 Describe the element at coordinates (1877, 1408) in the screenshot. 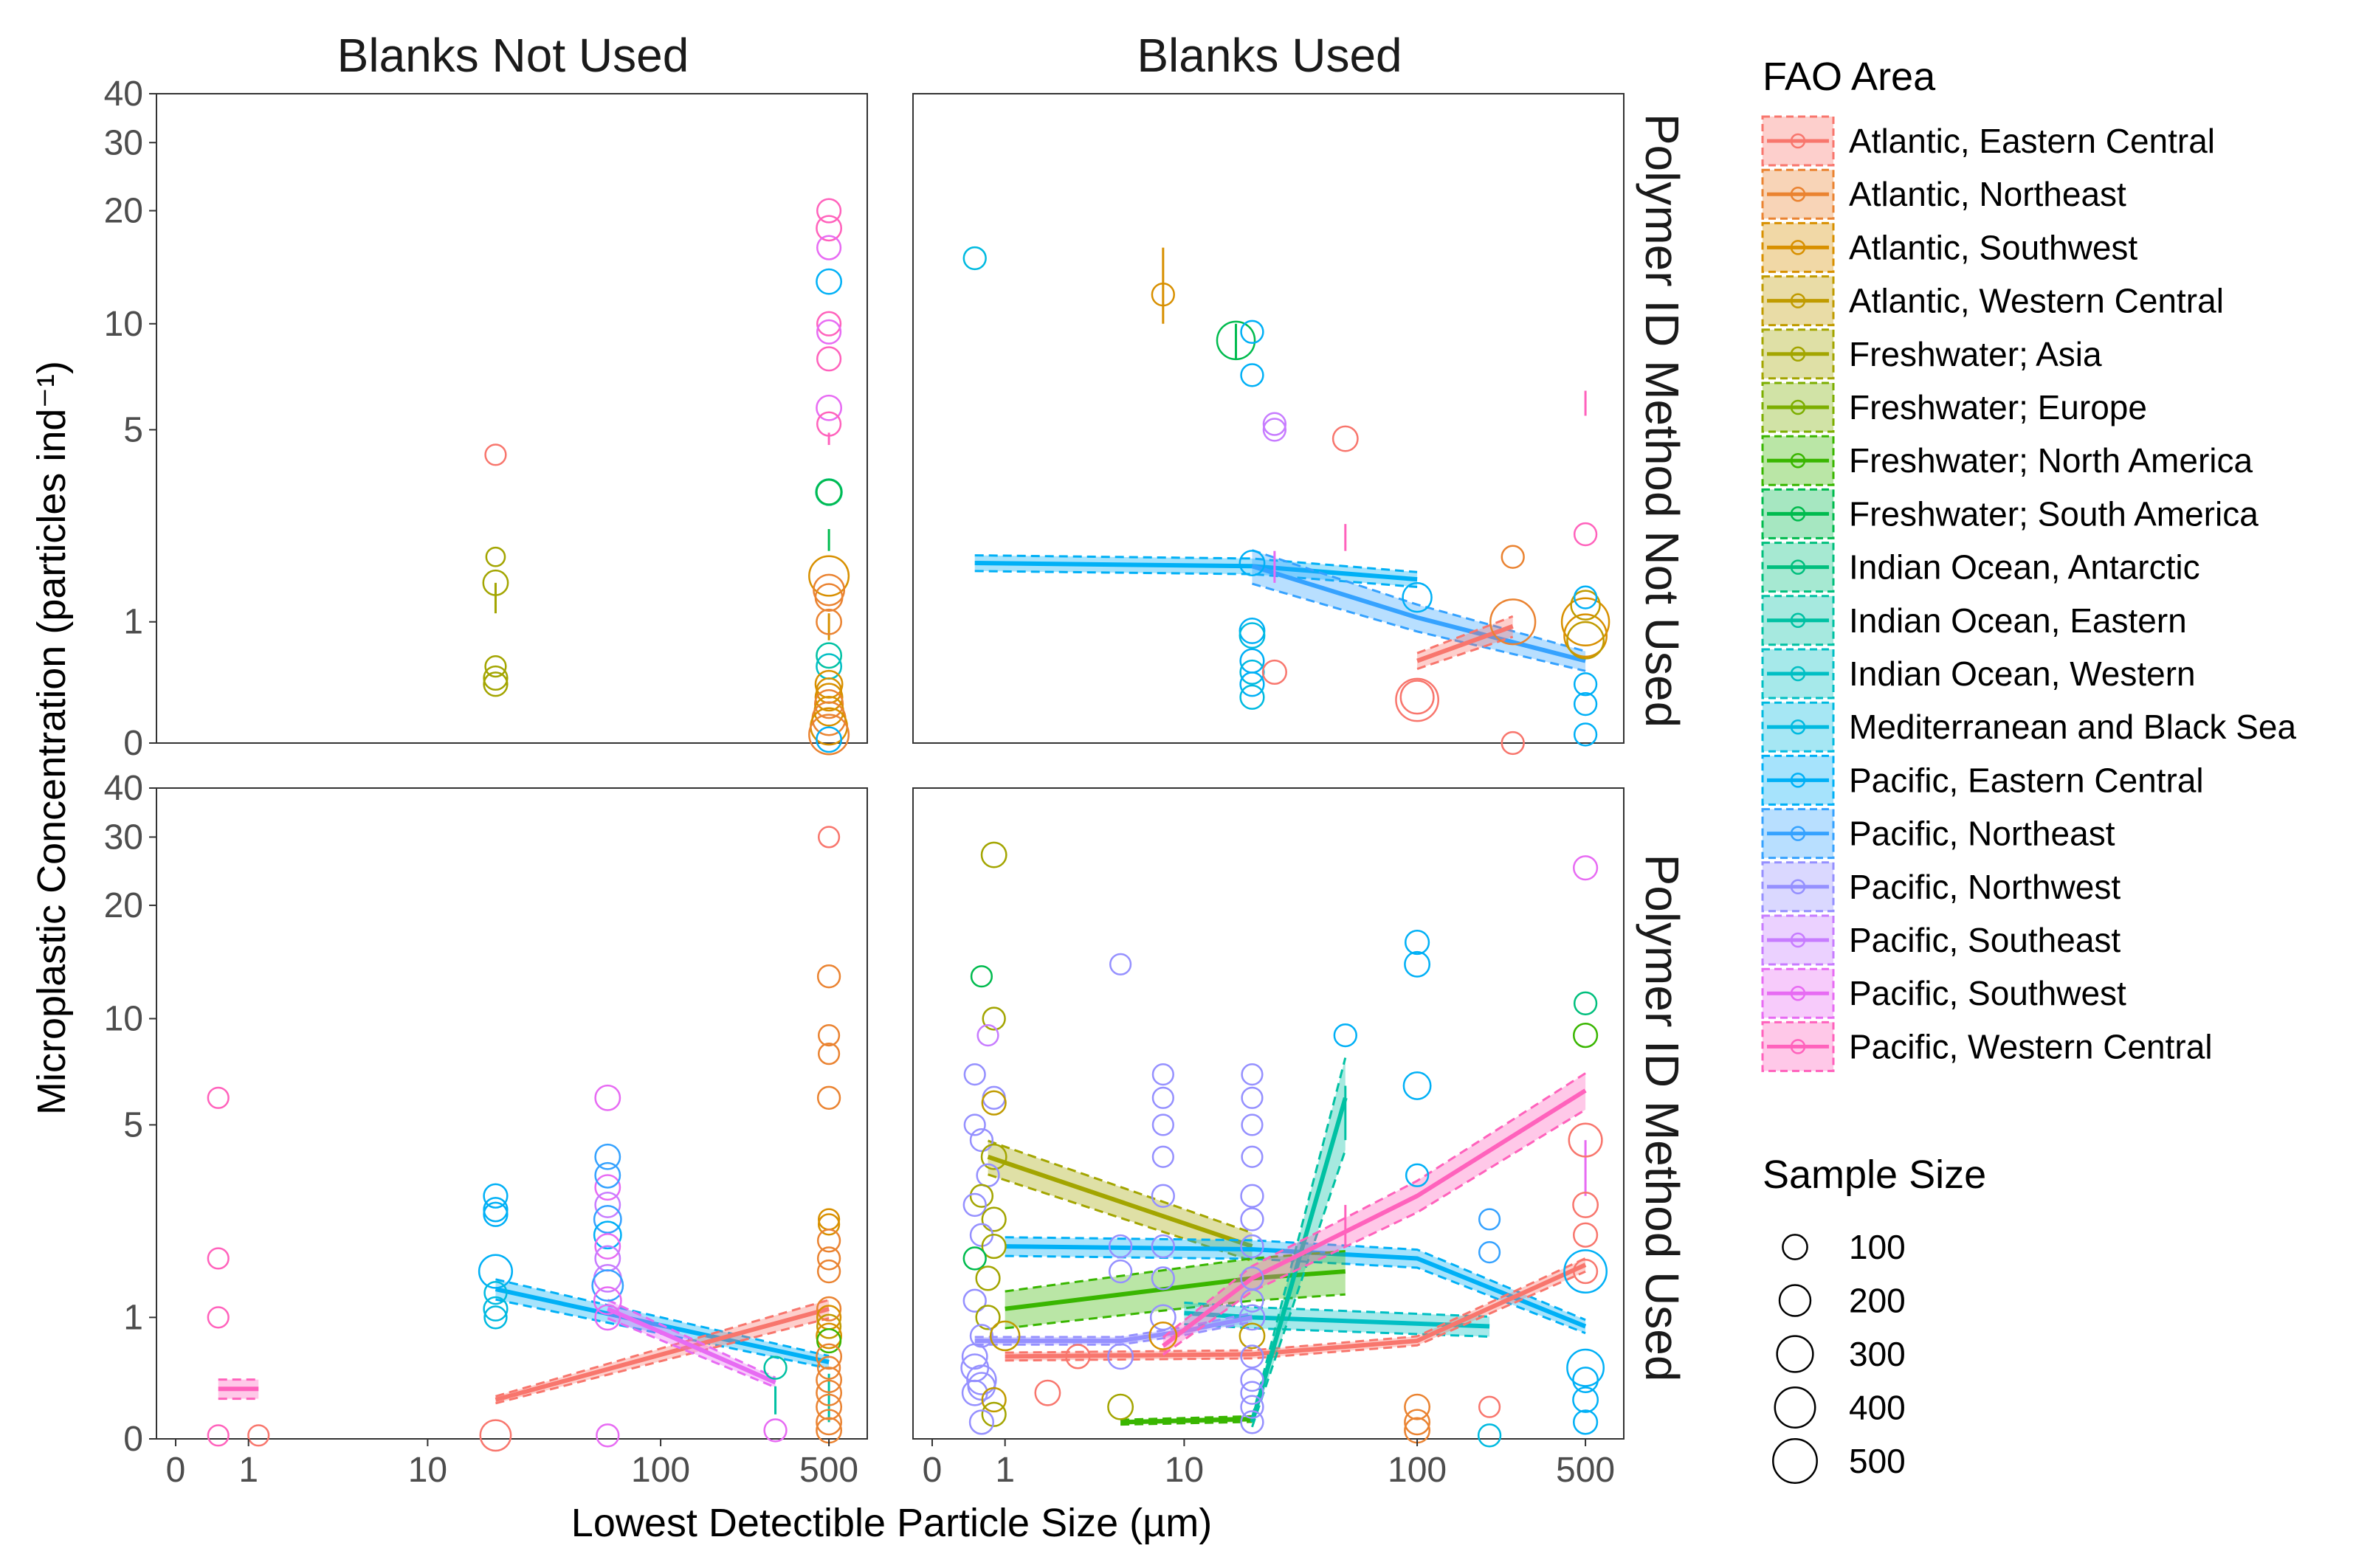

I see `size-legend-label: 400` at that location.